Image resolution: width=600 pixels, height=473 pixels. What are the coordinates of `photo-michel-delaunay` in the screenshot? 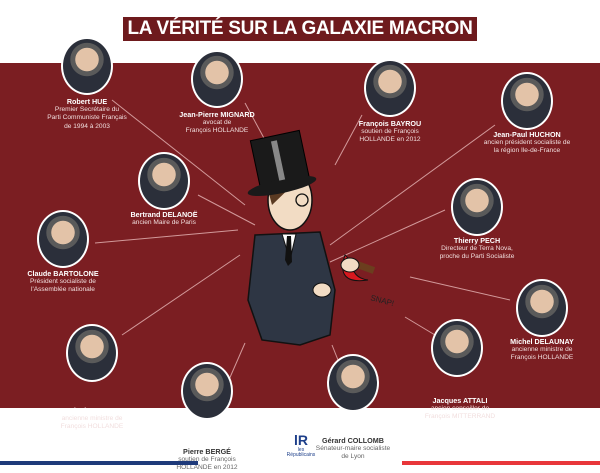 It's located at (542, 308).